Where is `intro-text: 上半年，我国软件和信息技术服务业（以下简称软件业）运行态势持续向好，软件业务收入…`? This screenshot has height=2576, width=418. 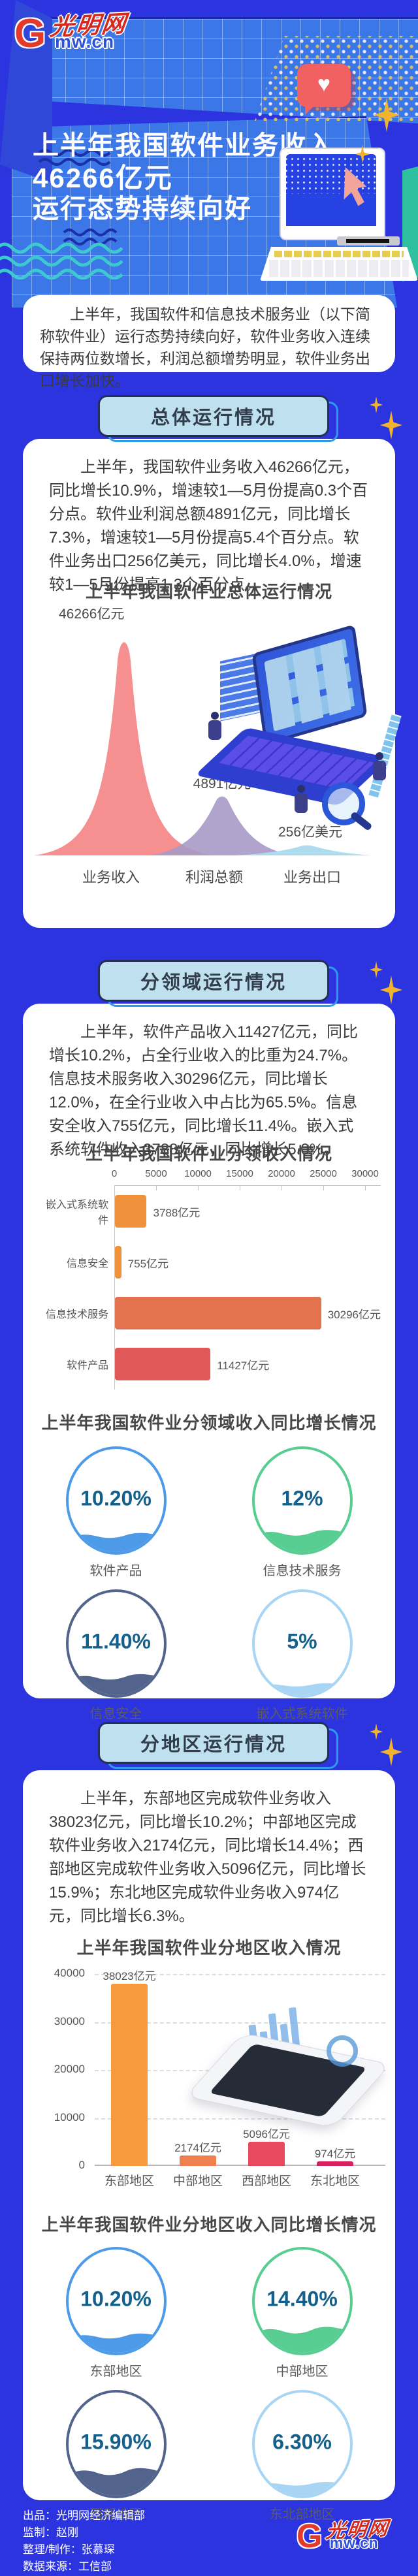
intro-text: 上半年，我国软件和信息技术服务业（以下简称软件业）运行态势持续向好，软件业务收入… is located at coordinates (205, 347).